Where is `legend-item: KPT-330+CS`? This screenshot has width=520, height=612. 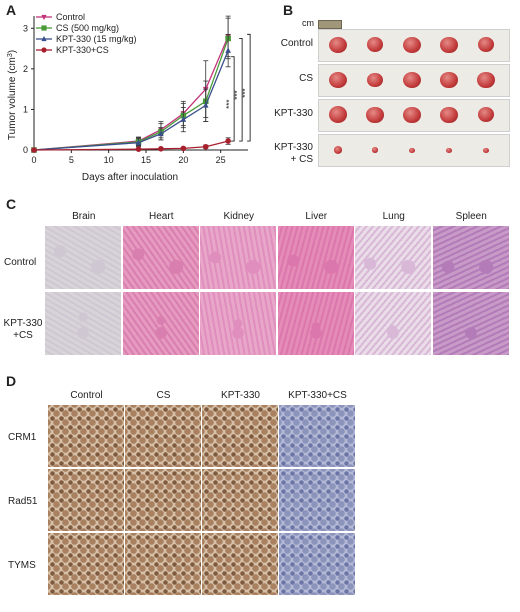
legend-item: KPT-330+CS is located at coordinates (72, 50).